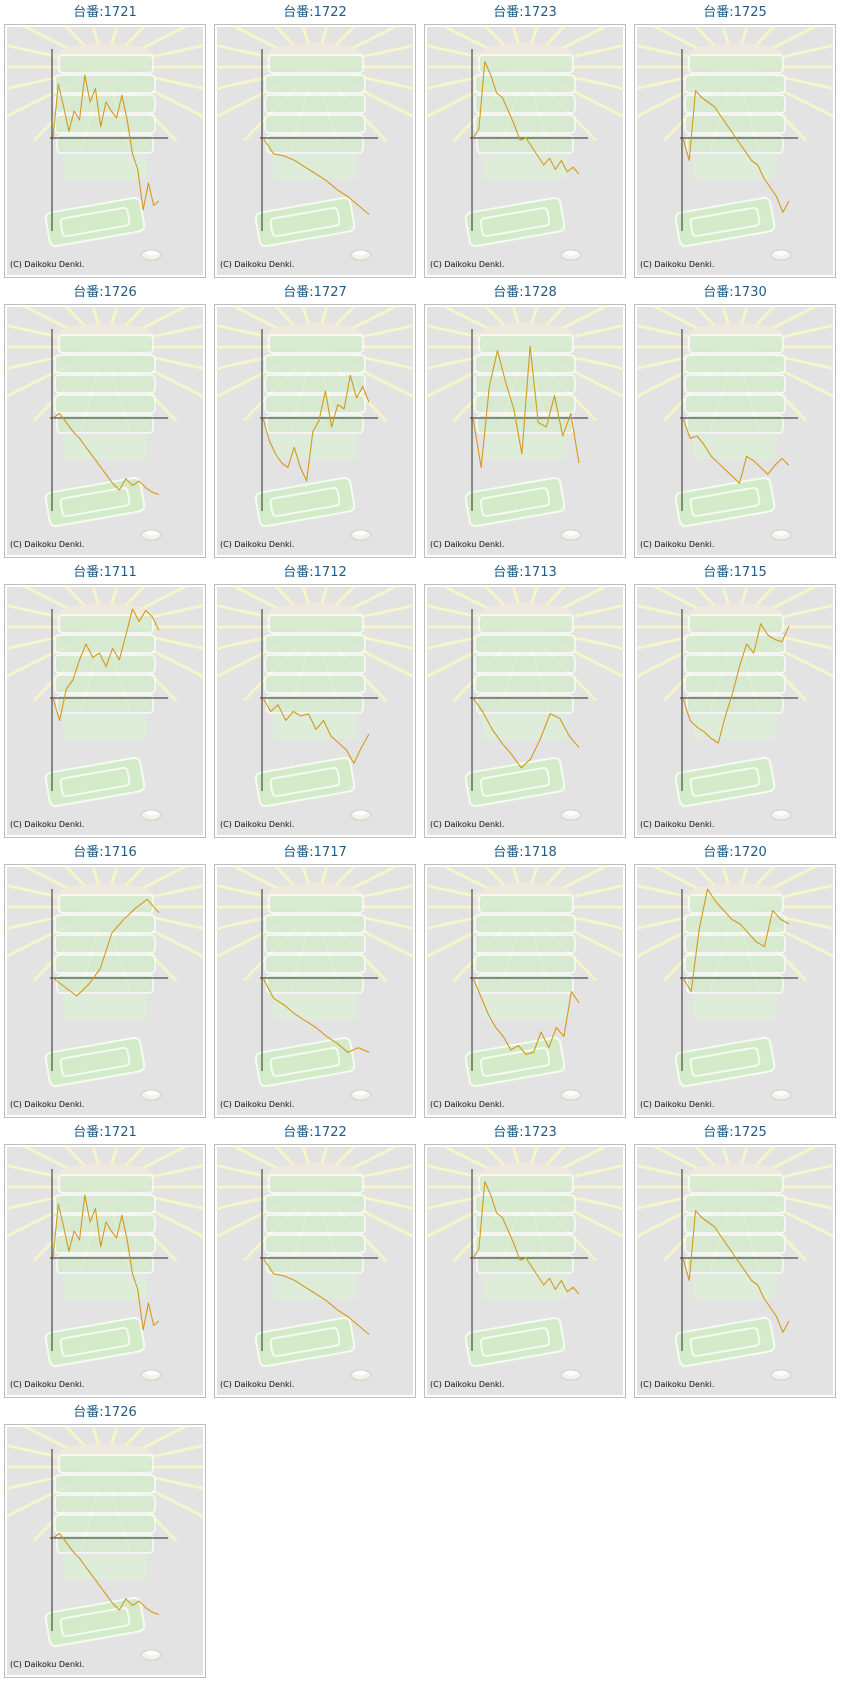 This screenshot has width=844, height=1684. What do you see at coordinates (315, 572) in the screenshot?
I see `machine-number-link: 台番:1712` at bounding box center [315, 572].